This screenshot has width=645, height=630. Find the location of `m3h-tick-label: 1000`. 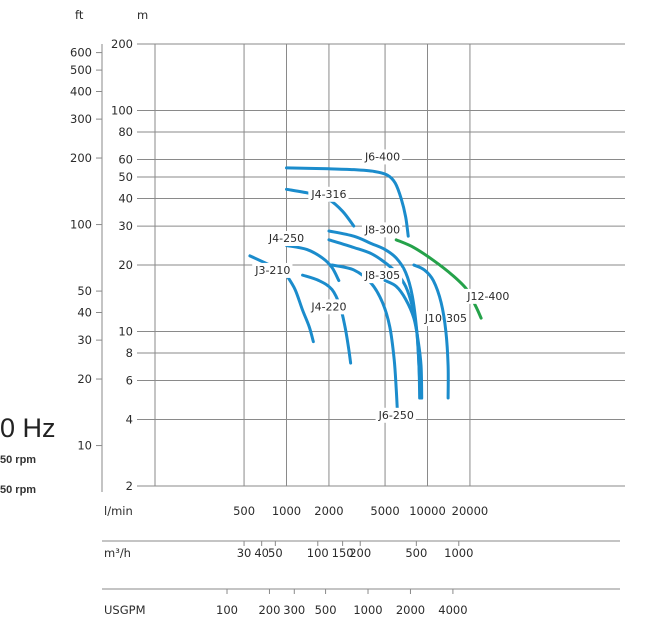

m3h-tick-label: 1000 is located at coordinates (458, 553).